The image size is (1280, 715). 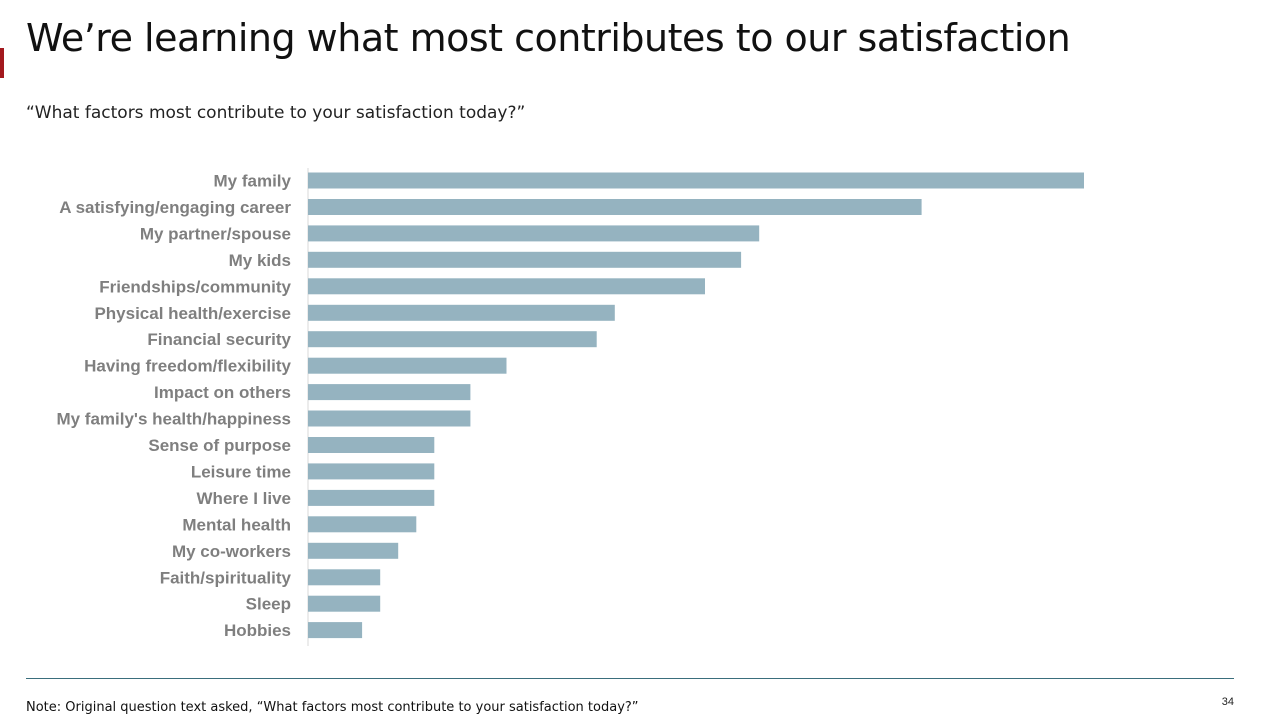 What do you see at coordinates (219, 445) in the screenshot?
I see `category-label-10: Sense of purpose` at bounding box center [219, 445].